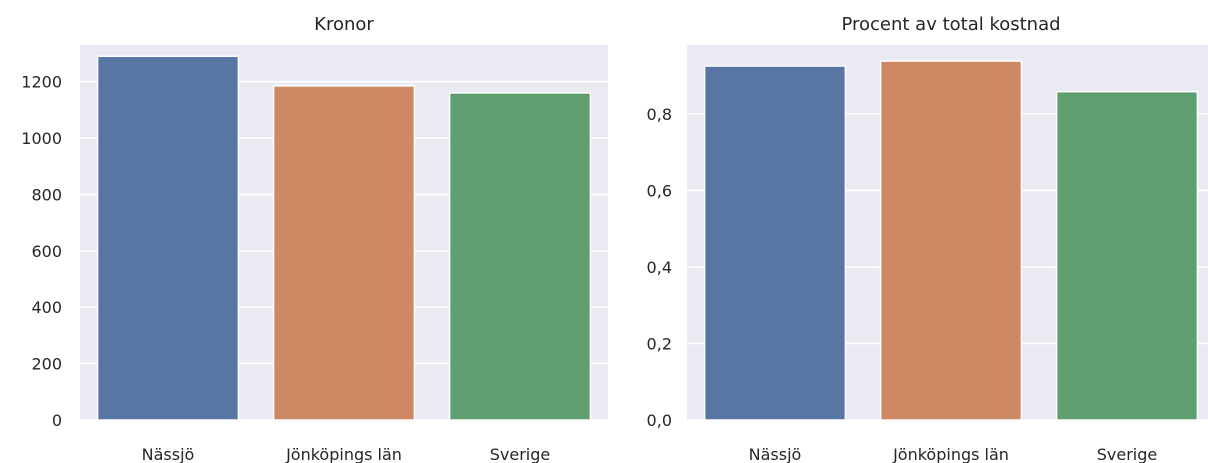  What do you see at coordinates (41, 138) in the screenshot?
I see `y-tick-label: 1000` at bounding box center [41, 138].